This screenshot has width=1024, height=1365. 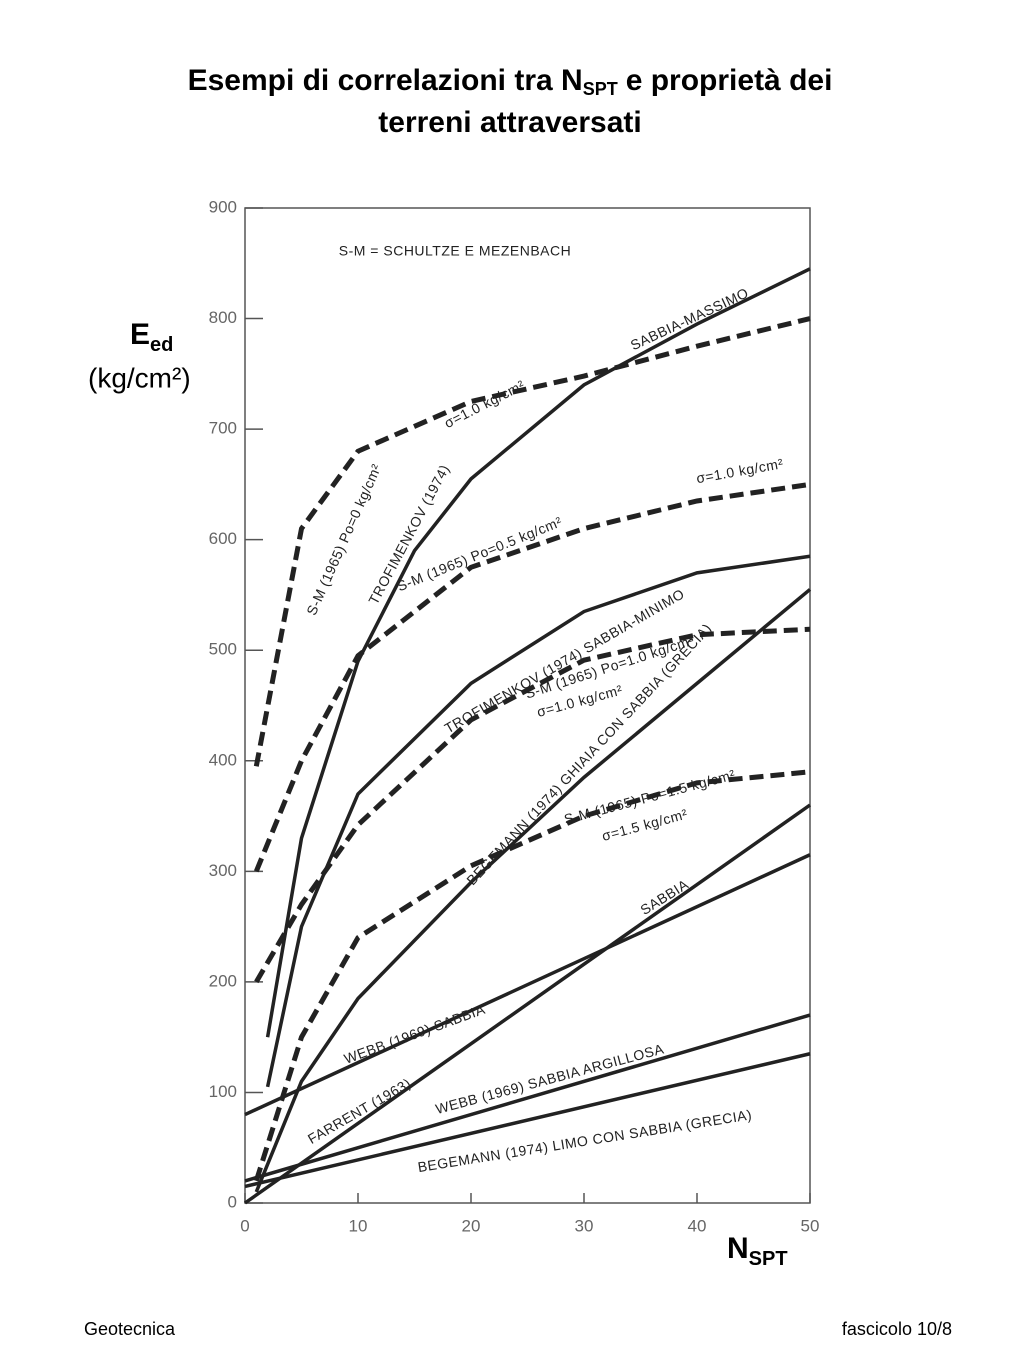 I want to click on line-label: WEBB (1969) SABBIA ARGILLOSA, so click(x=550, y=1078).